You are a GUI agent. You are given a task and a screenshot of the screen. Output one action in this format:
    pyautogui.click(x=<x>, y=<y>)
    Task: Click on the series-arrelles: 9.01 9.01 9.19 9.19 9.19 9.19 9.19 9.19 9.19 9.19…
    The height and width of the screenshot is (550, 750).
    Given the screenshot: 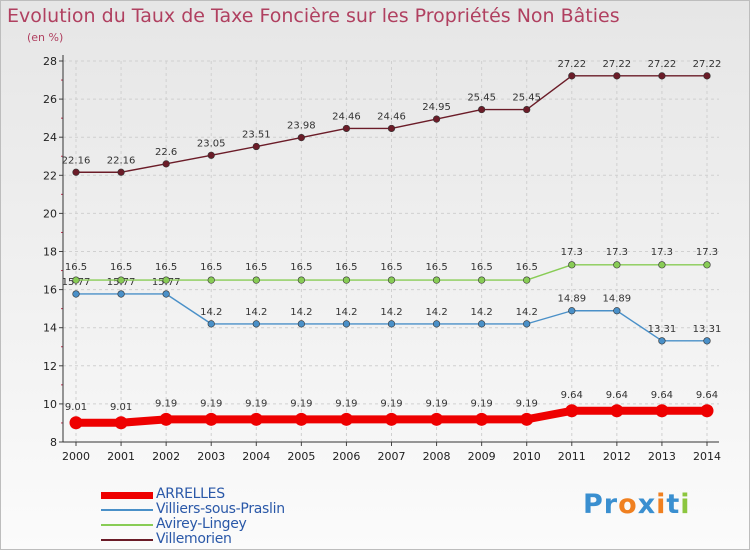 What is the action you would take?
    pyautogui.click(x=391, y=410)
    